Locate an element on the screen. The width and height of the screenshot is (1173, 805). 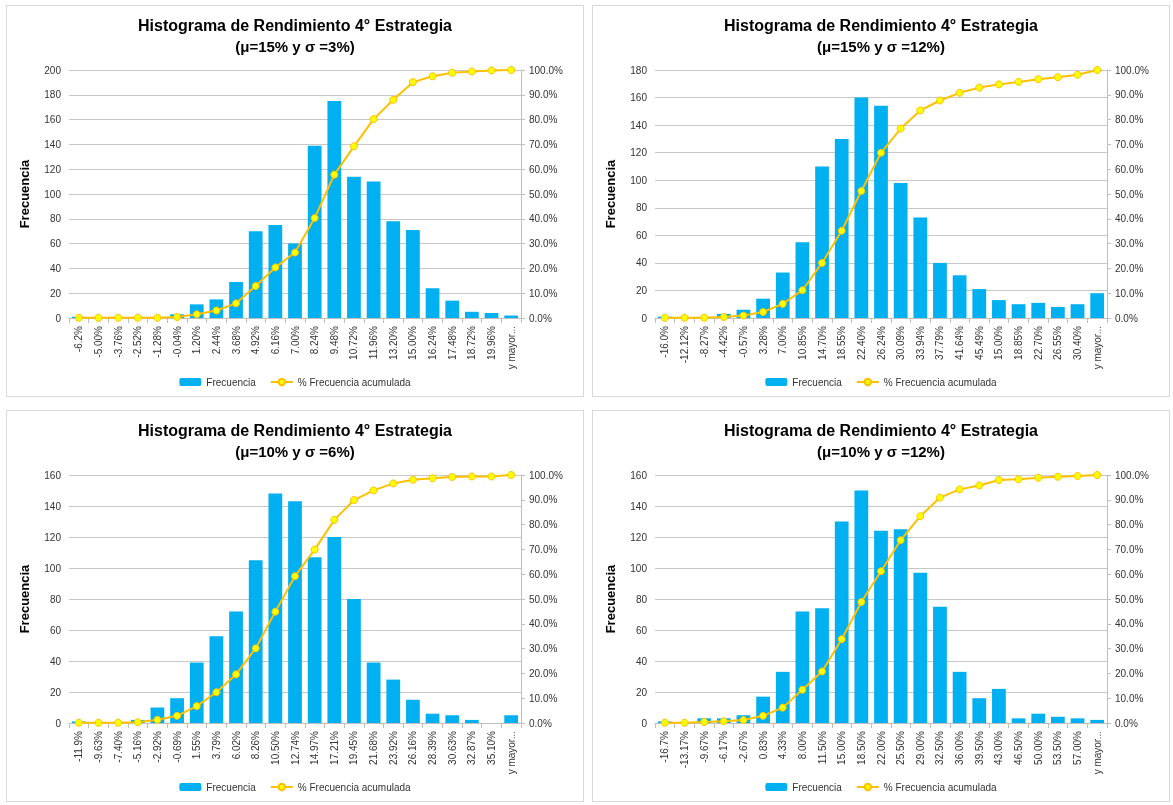
x-tick-label: 0.83% is located at coordinates (763, 745).